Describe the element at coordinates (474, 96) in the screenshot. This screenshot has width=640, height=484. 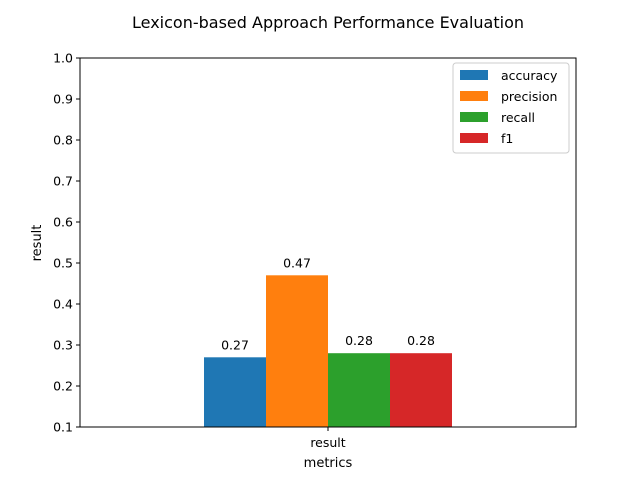
I see `legend-swatch-precision` at that location.